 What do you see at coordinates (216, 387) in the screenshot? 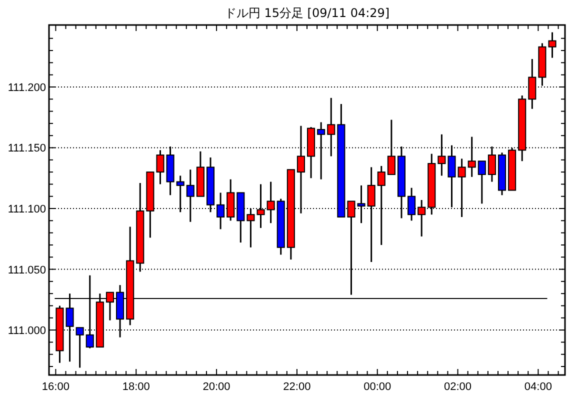
I see `x-tick-label: 20:00` at bounding box center [216, 387].